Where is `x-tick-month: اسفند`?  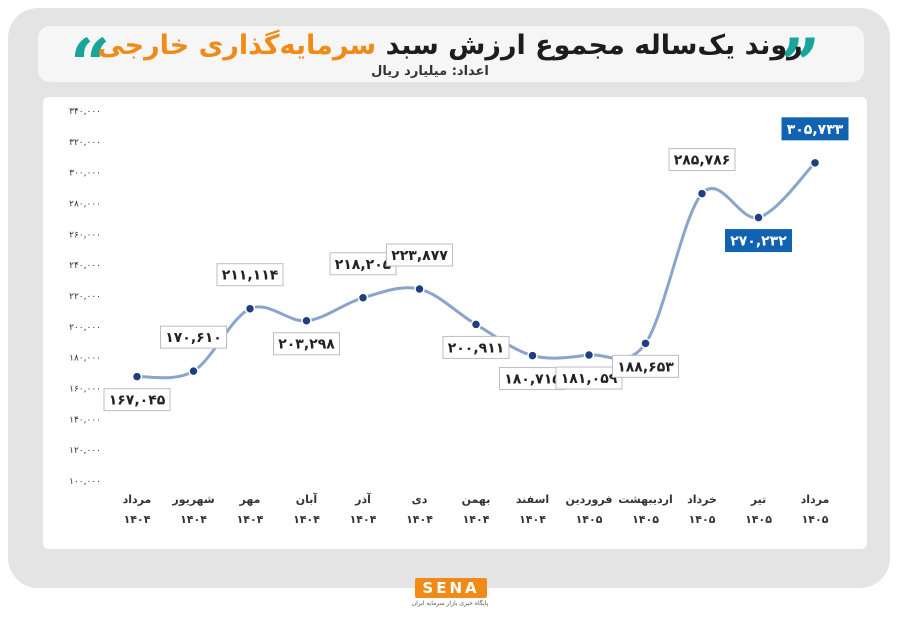
x-tick-month: اسفند is located at coordinates (532, 499).